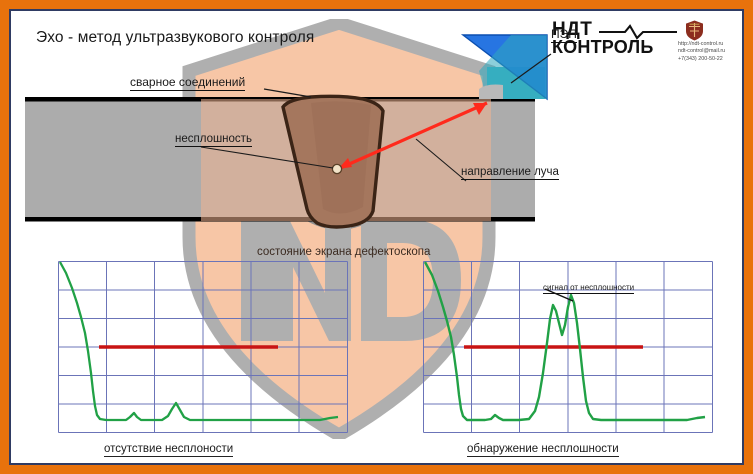 The width and height of the screenshot is (753, 474). I want to click on beam-direction-leader-line, so click(441, 160).